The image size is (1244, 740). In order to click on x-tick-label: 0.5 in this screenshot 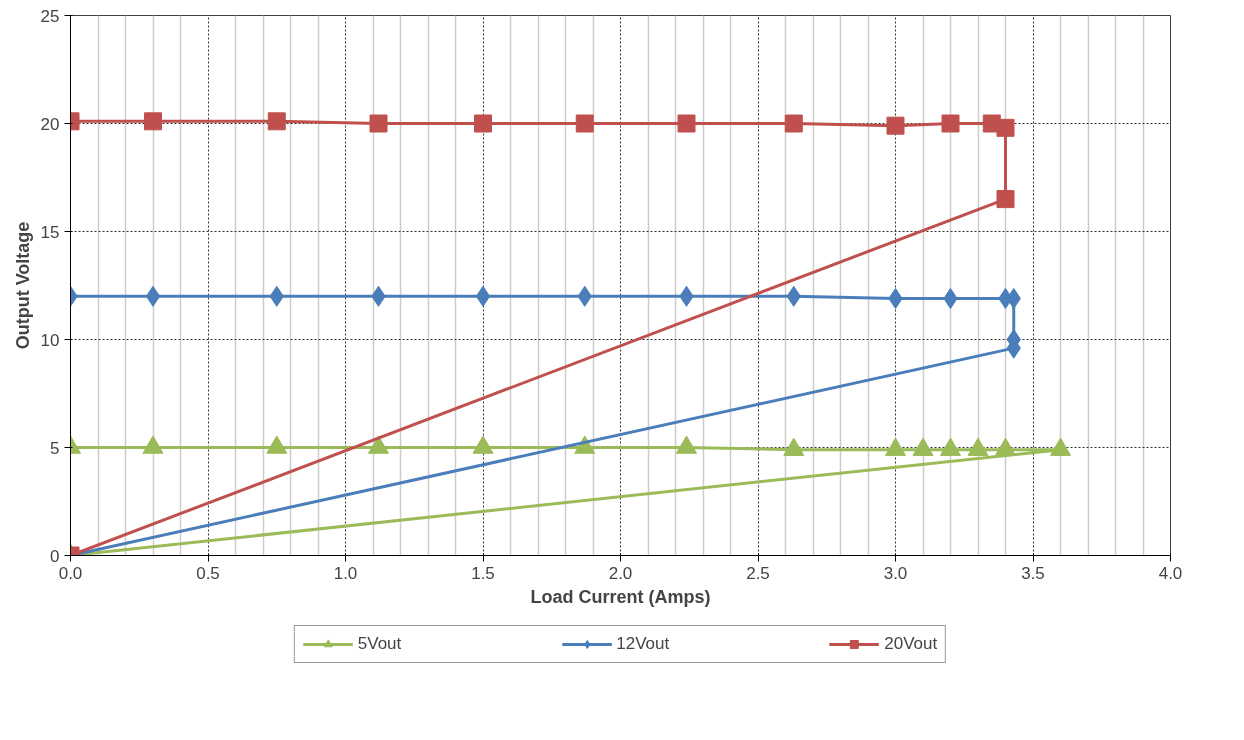, I will do `click(208, 573)`.